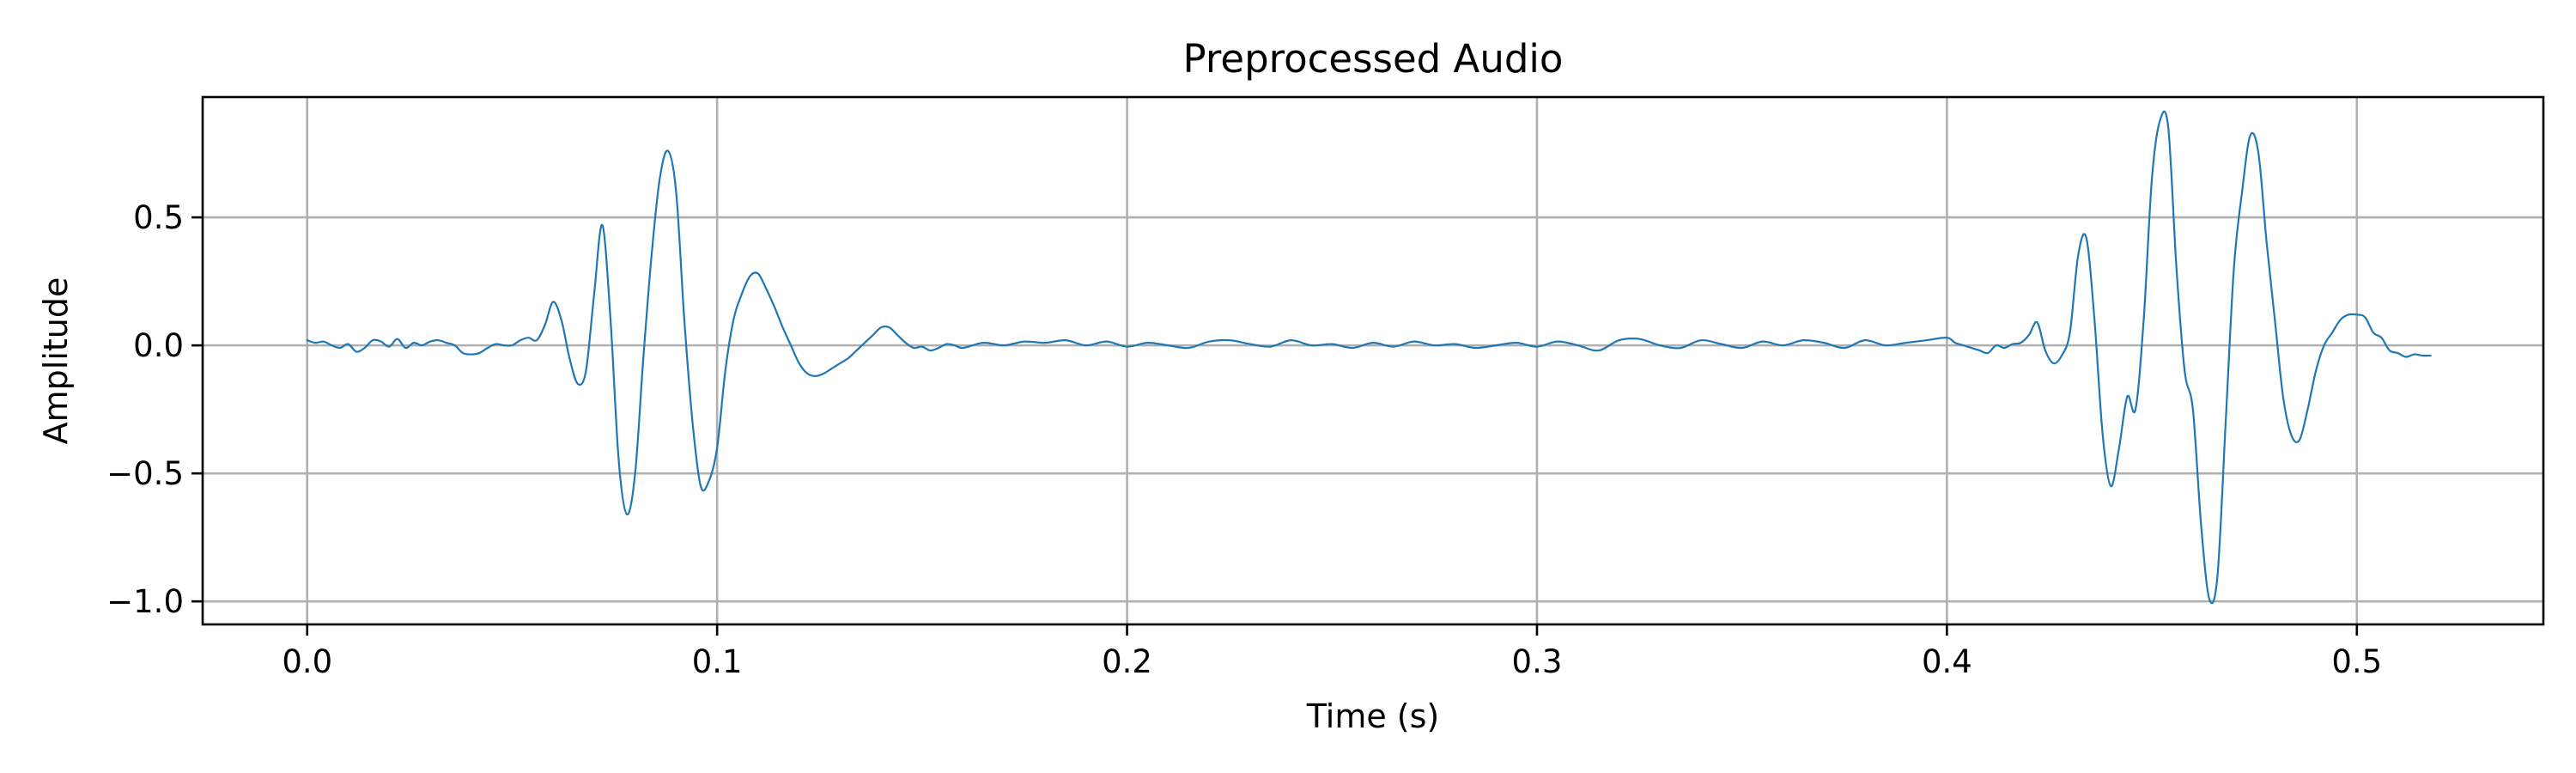  Describe the element at coordinates (1373, 716) in the screenshot. I see `x-axis-label: Time (s)` at that location.